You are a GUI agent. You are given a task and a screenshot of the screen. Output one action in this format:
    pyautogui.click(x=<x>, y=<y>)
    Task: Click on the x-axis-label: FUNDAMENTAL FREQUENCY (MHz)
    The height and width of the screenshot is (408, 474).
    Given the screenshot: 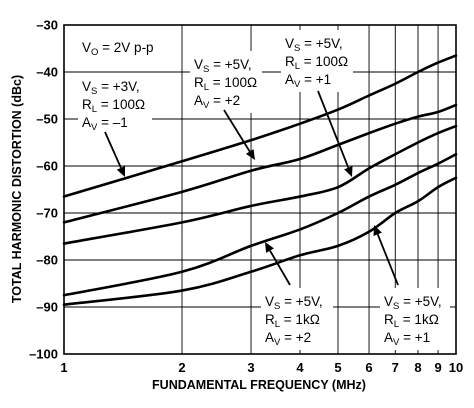 What is the action you would take?
    pyautogui.click(x=259, y=385)
    